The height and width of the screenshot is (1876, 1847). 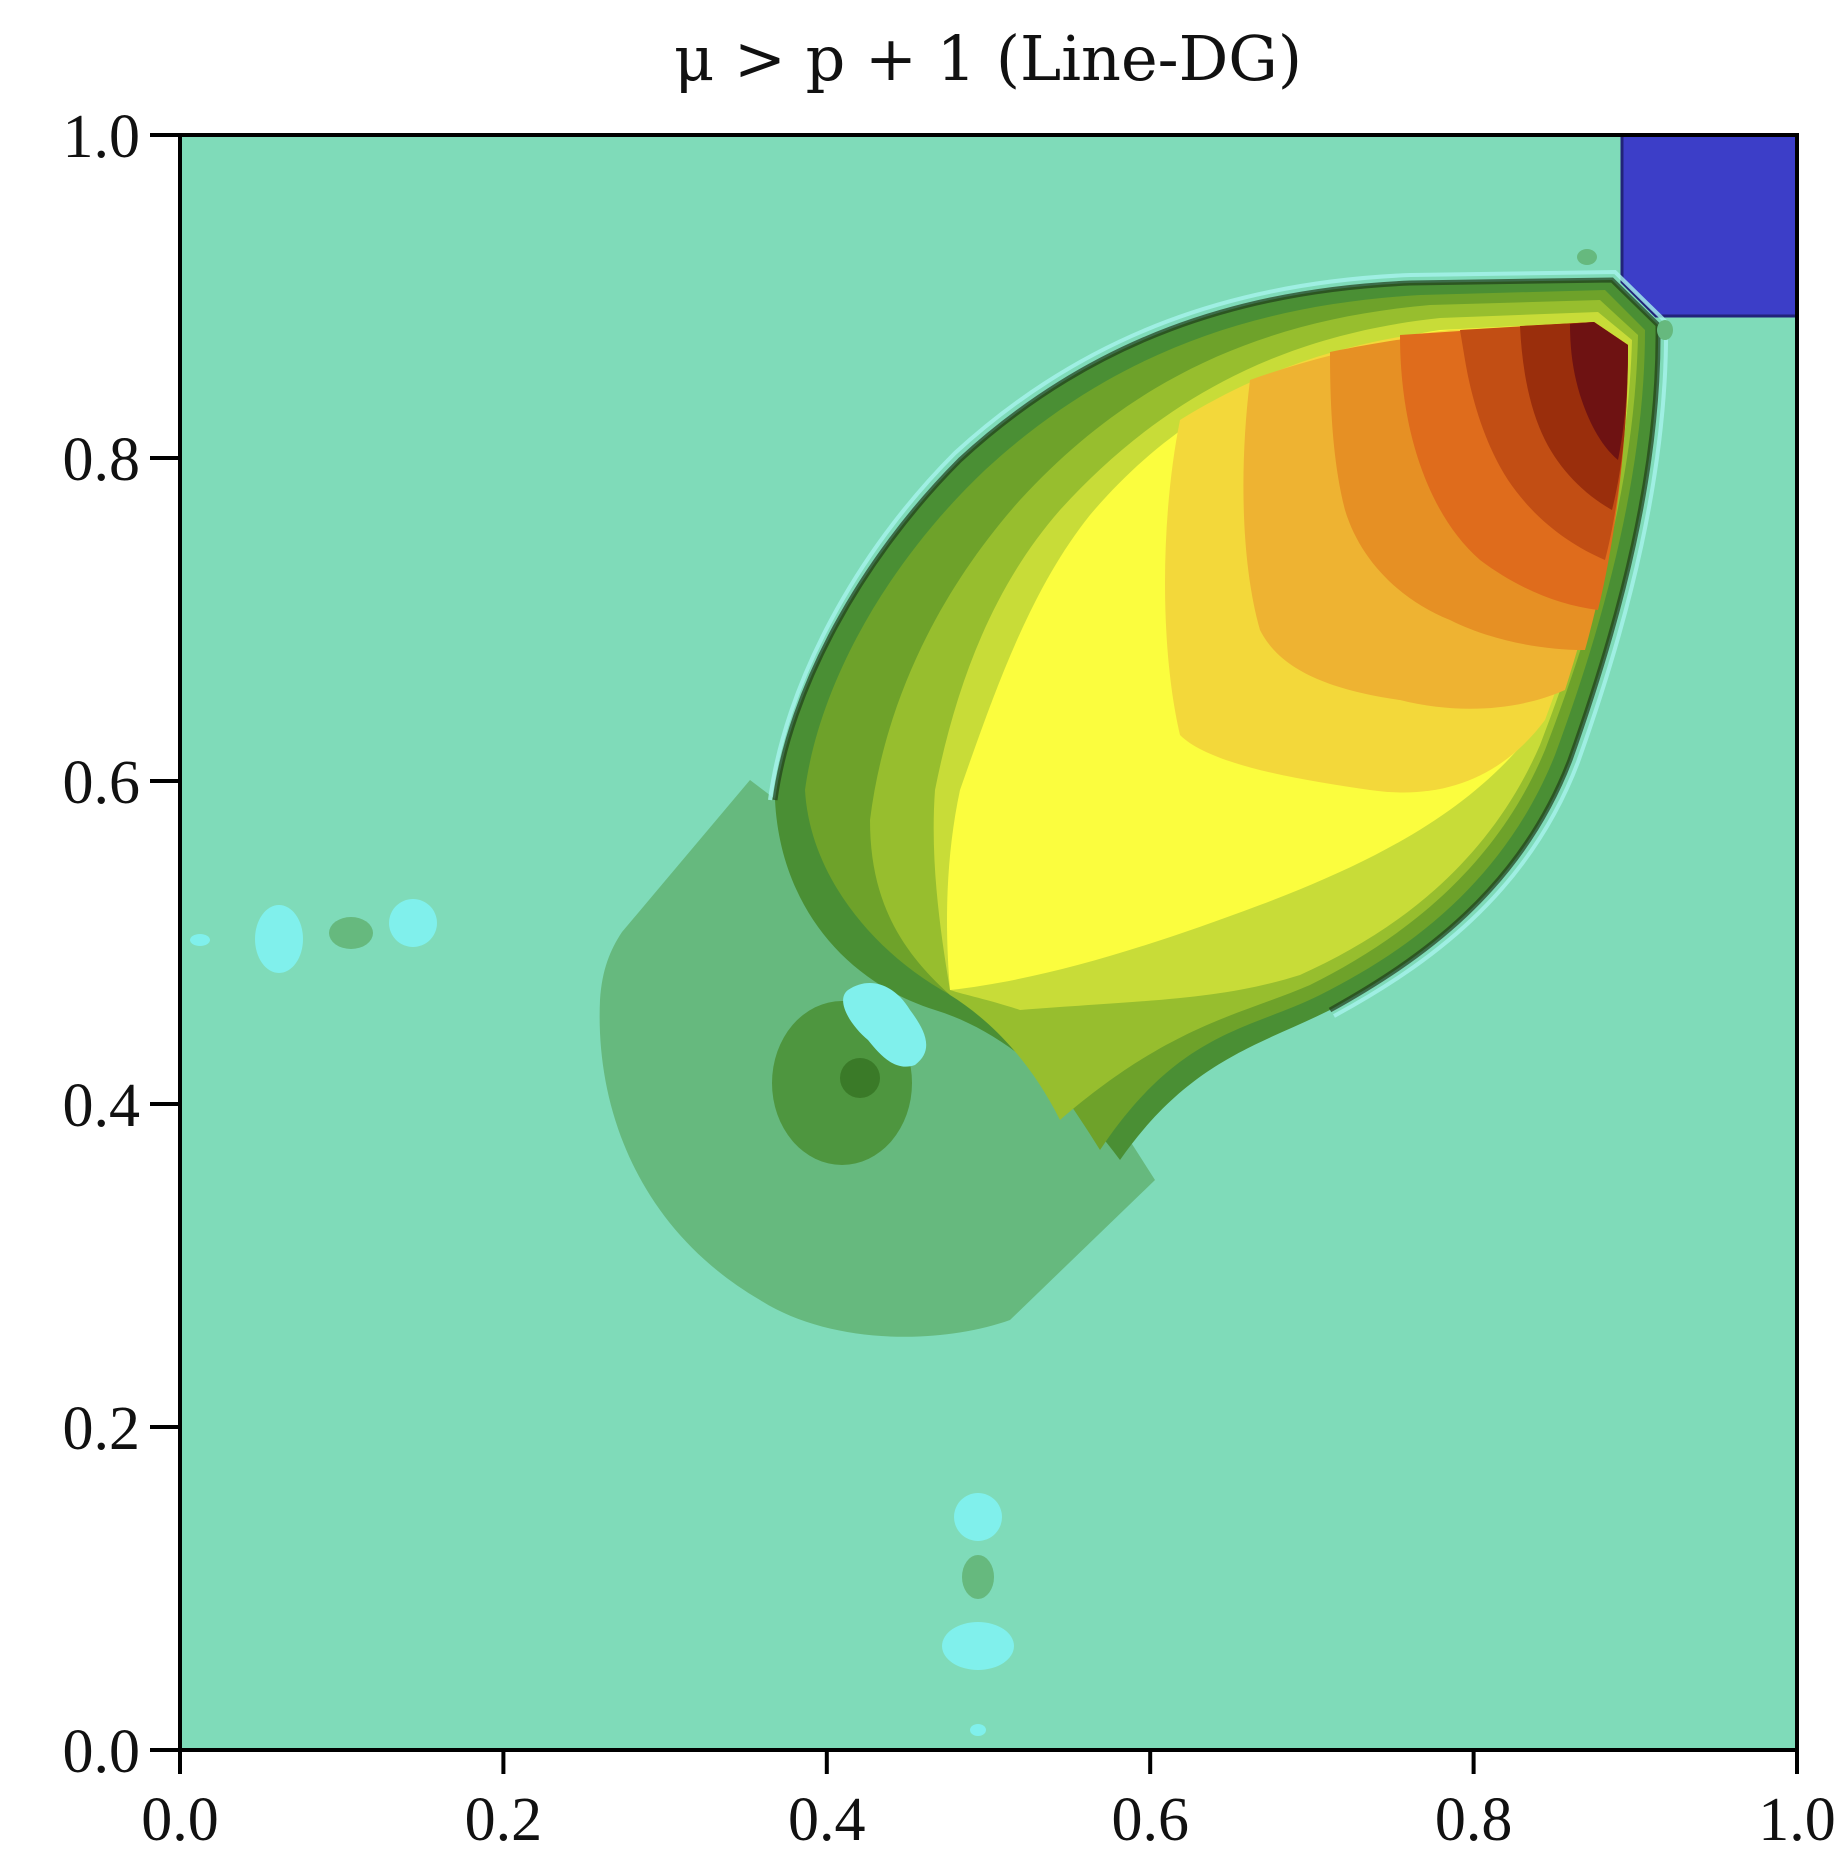 I want to click on x-tick-label: 0.2, so click(x=504, y=1820).